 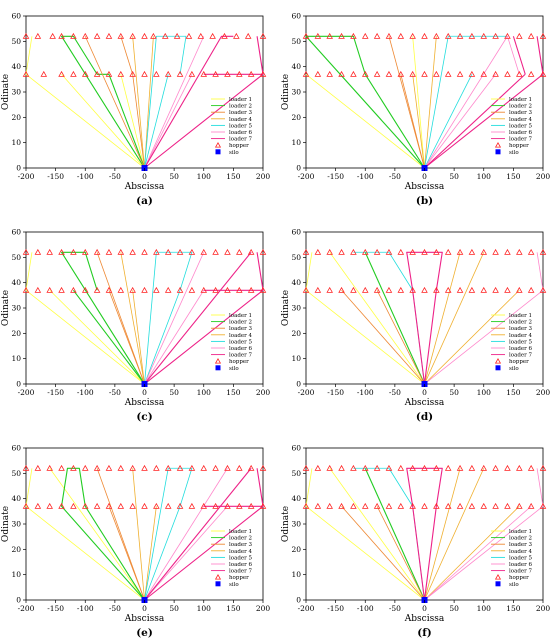 I want to click on x-tick-label: 0, so click(x=424, y=608).